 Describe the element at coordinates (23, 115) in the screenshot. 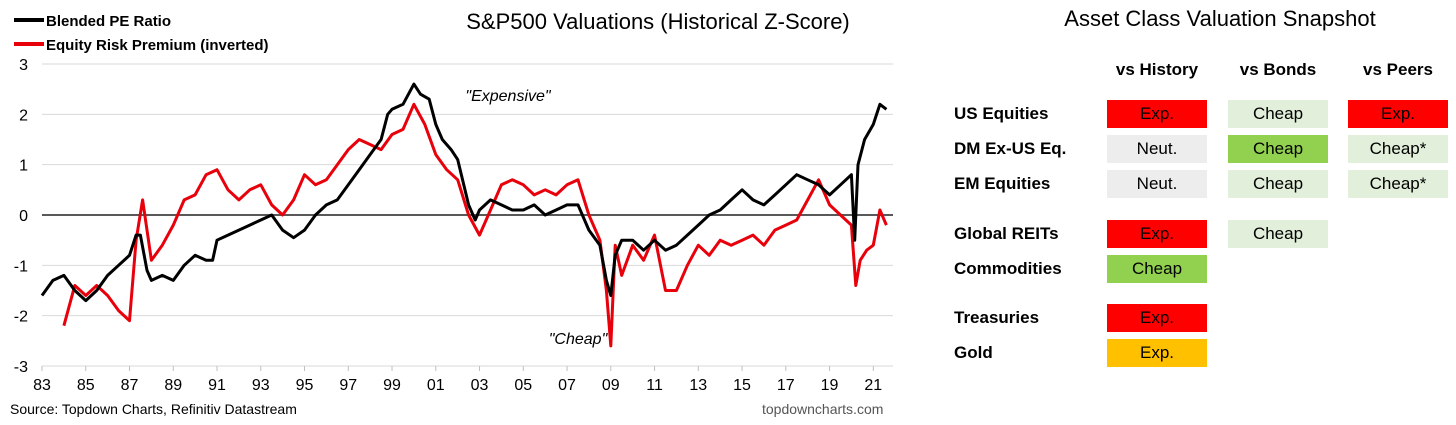

I see `y-tick-label: 2` at that location.